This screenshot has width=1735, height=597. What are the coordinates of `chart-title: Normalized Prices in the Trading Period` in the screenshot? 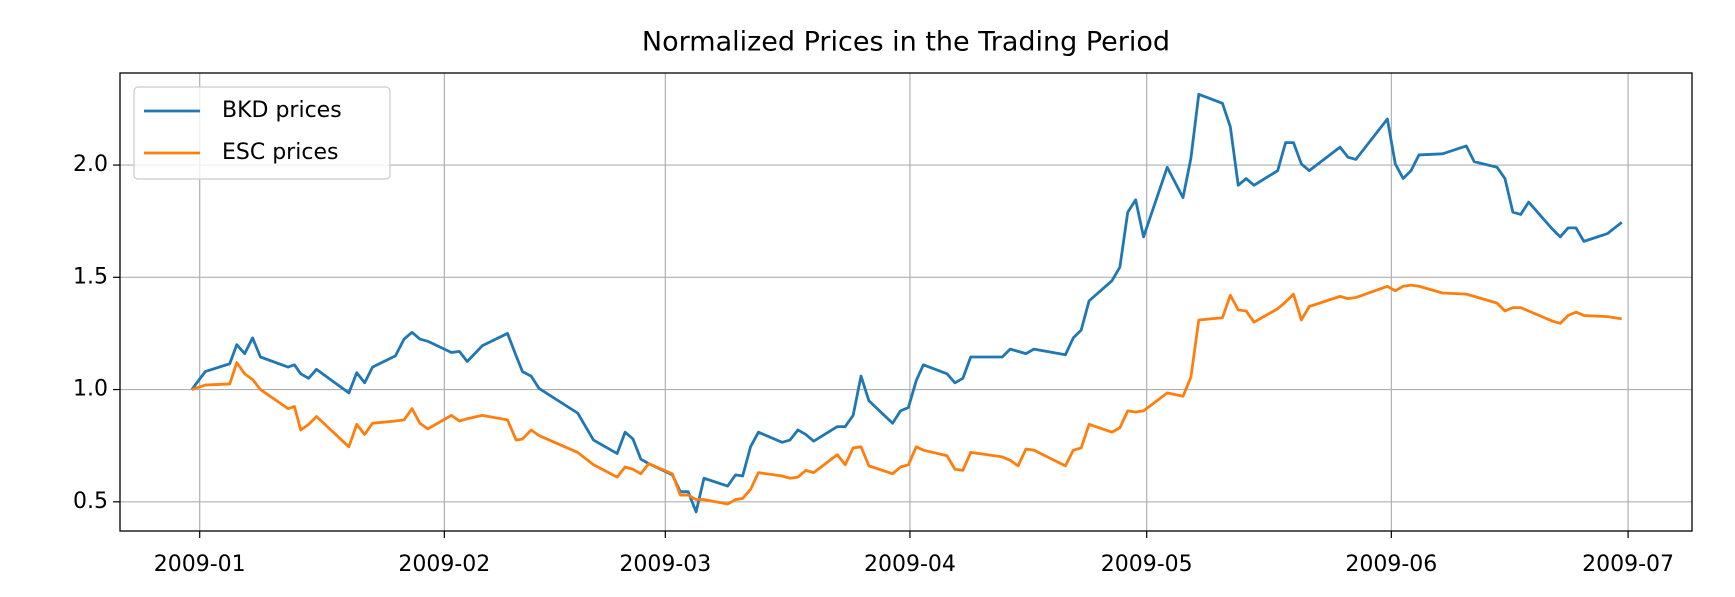 It's located at (906, 42).